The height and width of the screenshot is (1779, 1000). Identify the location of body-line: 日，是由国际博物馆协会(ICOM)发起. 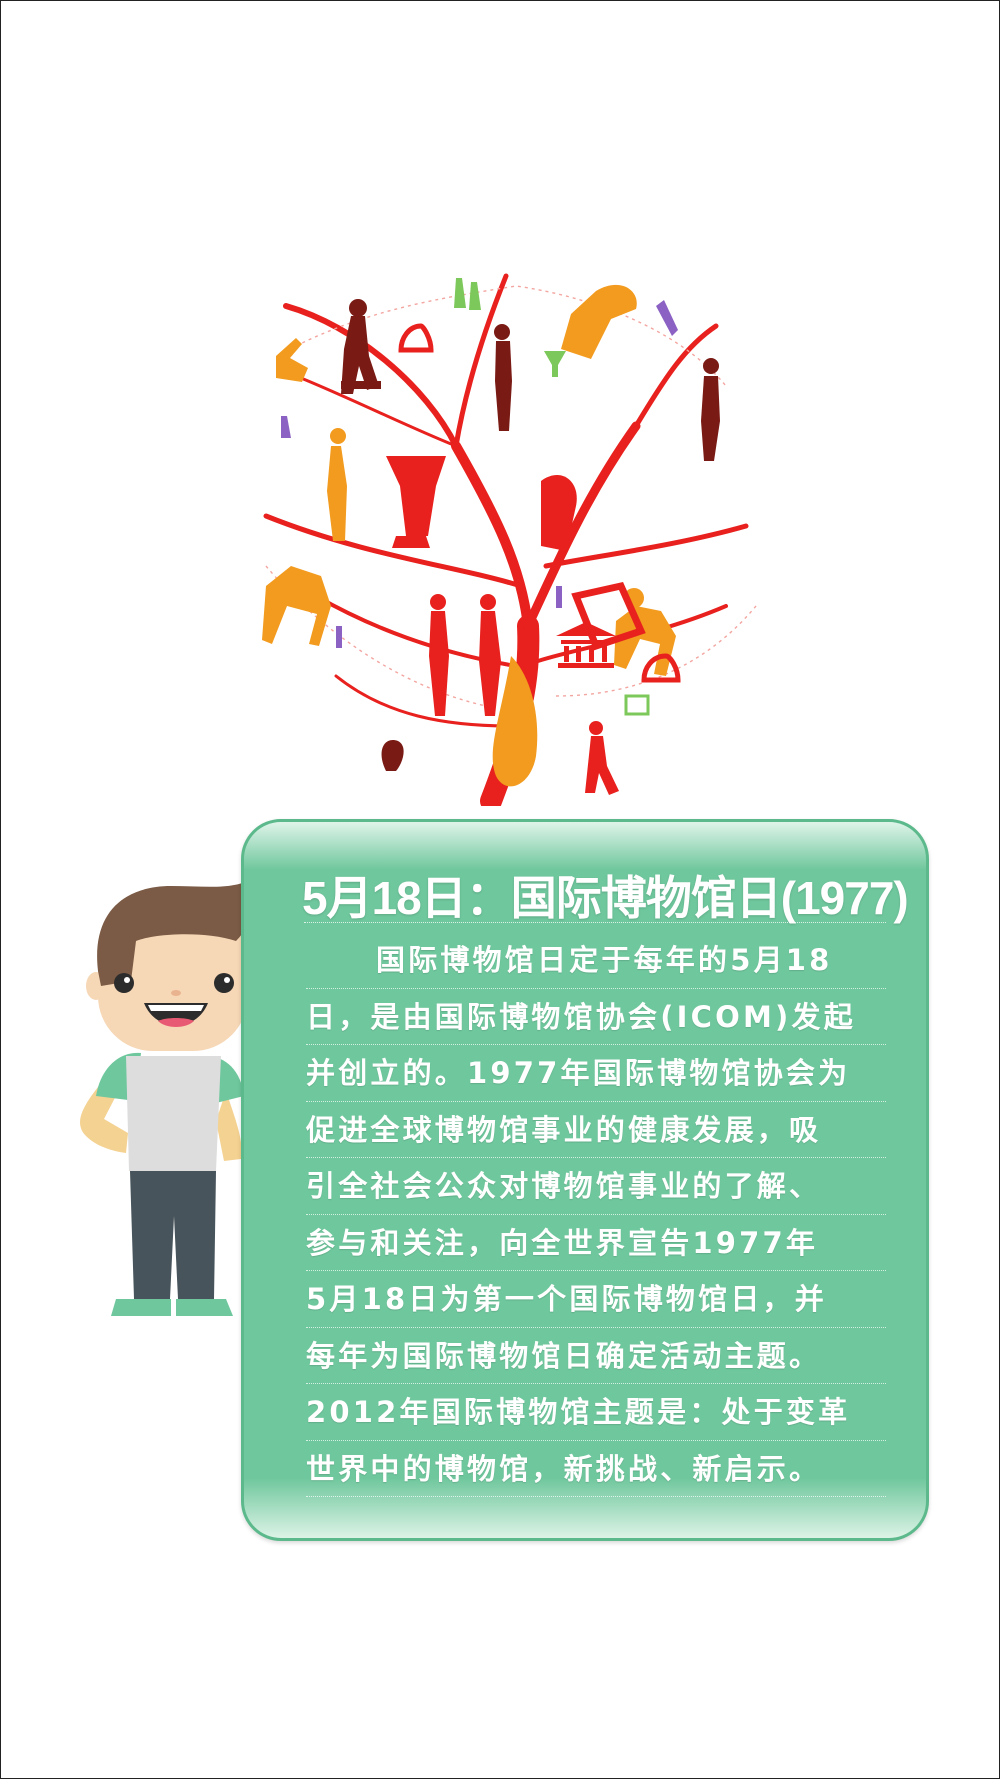
(596, 1017).